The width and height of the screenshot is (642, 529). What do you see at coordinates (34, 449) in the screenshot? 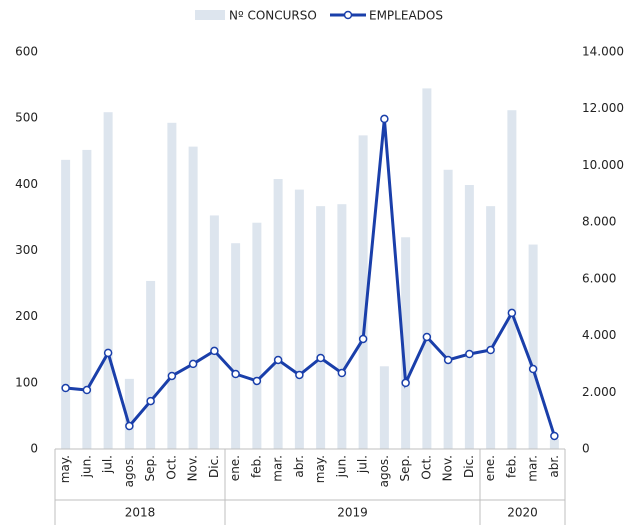
I see `y-tick-label: 0` at bounding box center [34, 449].